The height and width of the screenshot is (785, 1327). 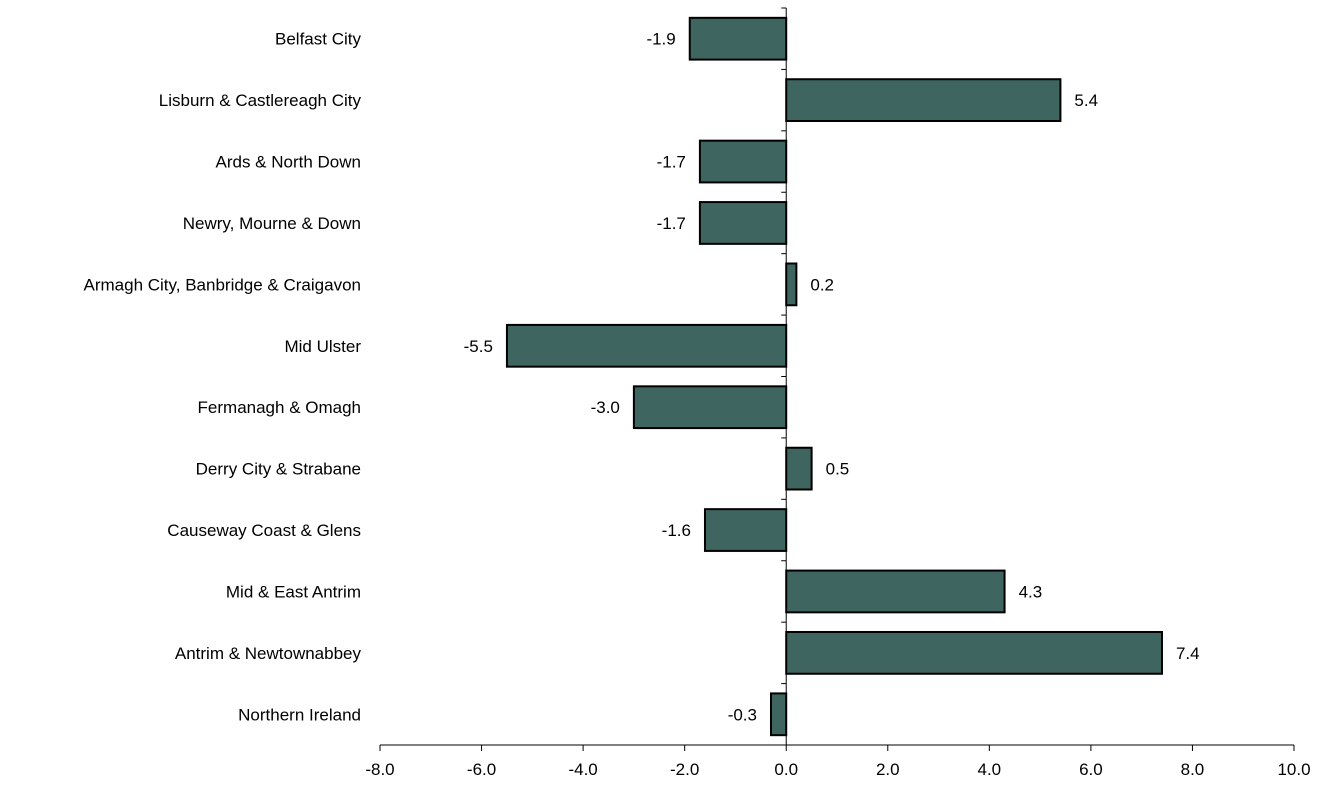 What do you see at coordinates (478, 346) in the screenshot?
I see `value-label: -5.5` at bounding box center [478, 346].